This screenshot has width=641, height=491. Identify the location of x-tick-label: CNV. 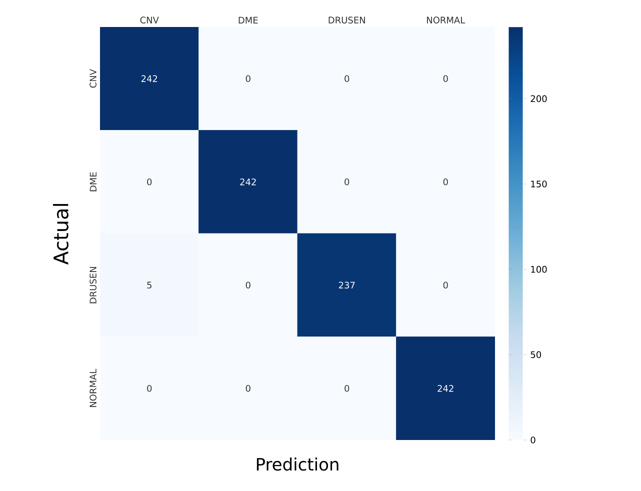
(149, 20).